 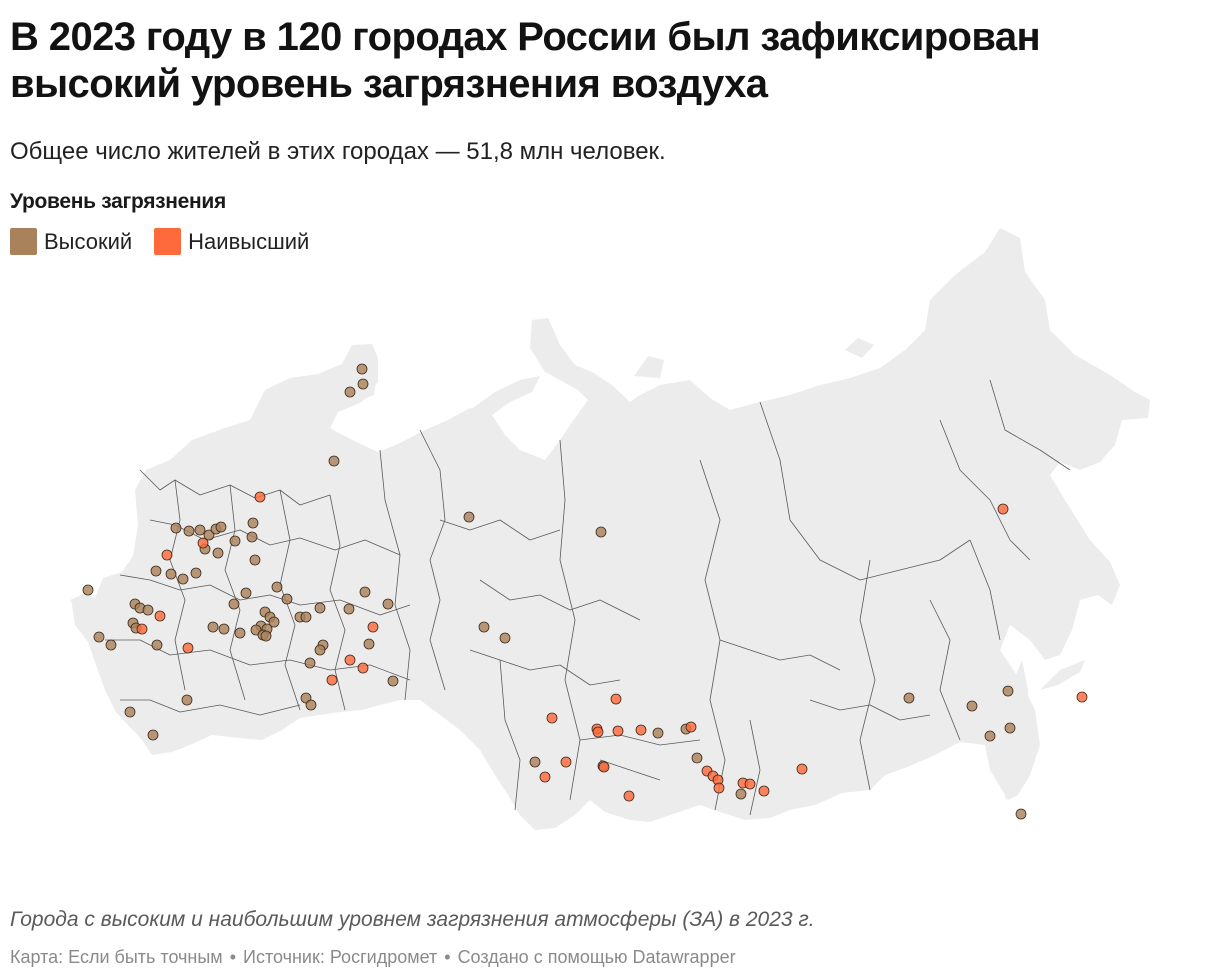 I want to click on kuril-islands, so click(x=1062, y=675).